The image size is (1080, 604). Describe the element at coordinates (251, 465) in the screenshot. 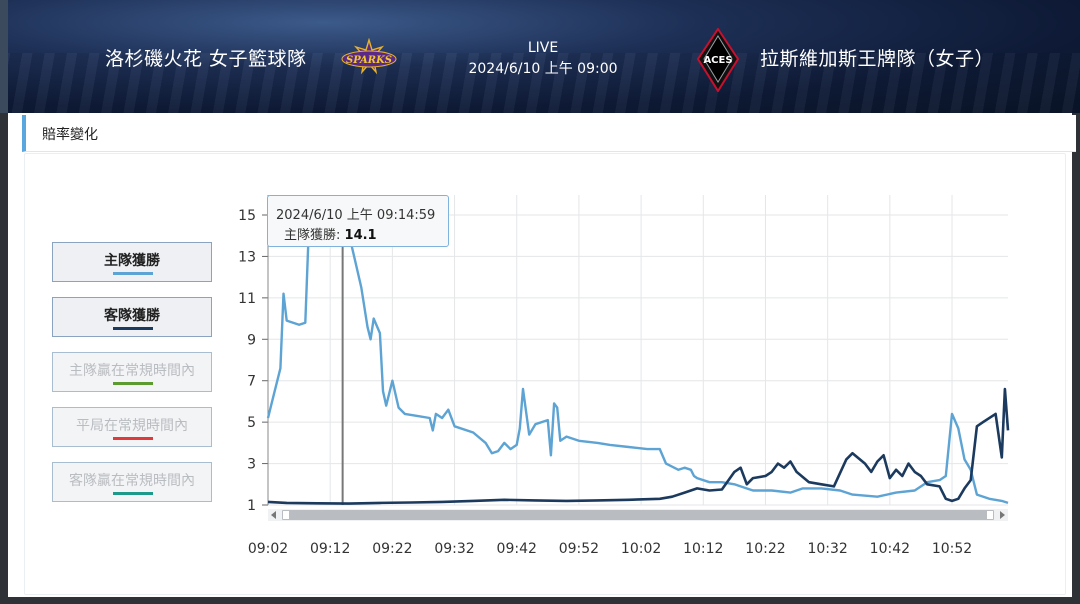

I see `y-tick-label: 3` at that location.